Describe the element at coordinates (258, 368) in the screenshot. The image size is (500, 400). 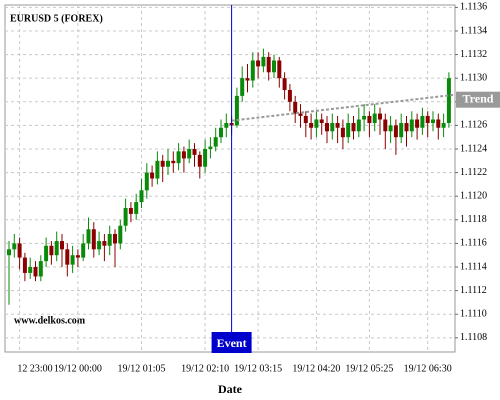
I see `x-tick-label: 19/12 03:15` at that location.